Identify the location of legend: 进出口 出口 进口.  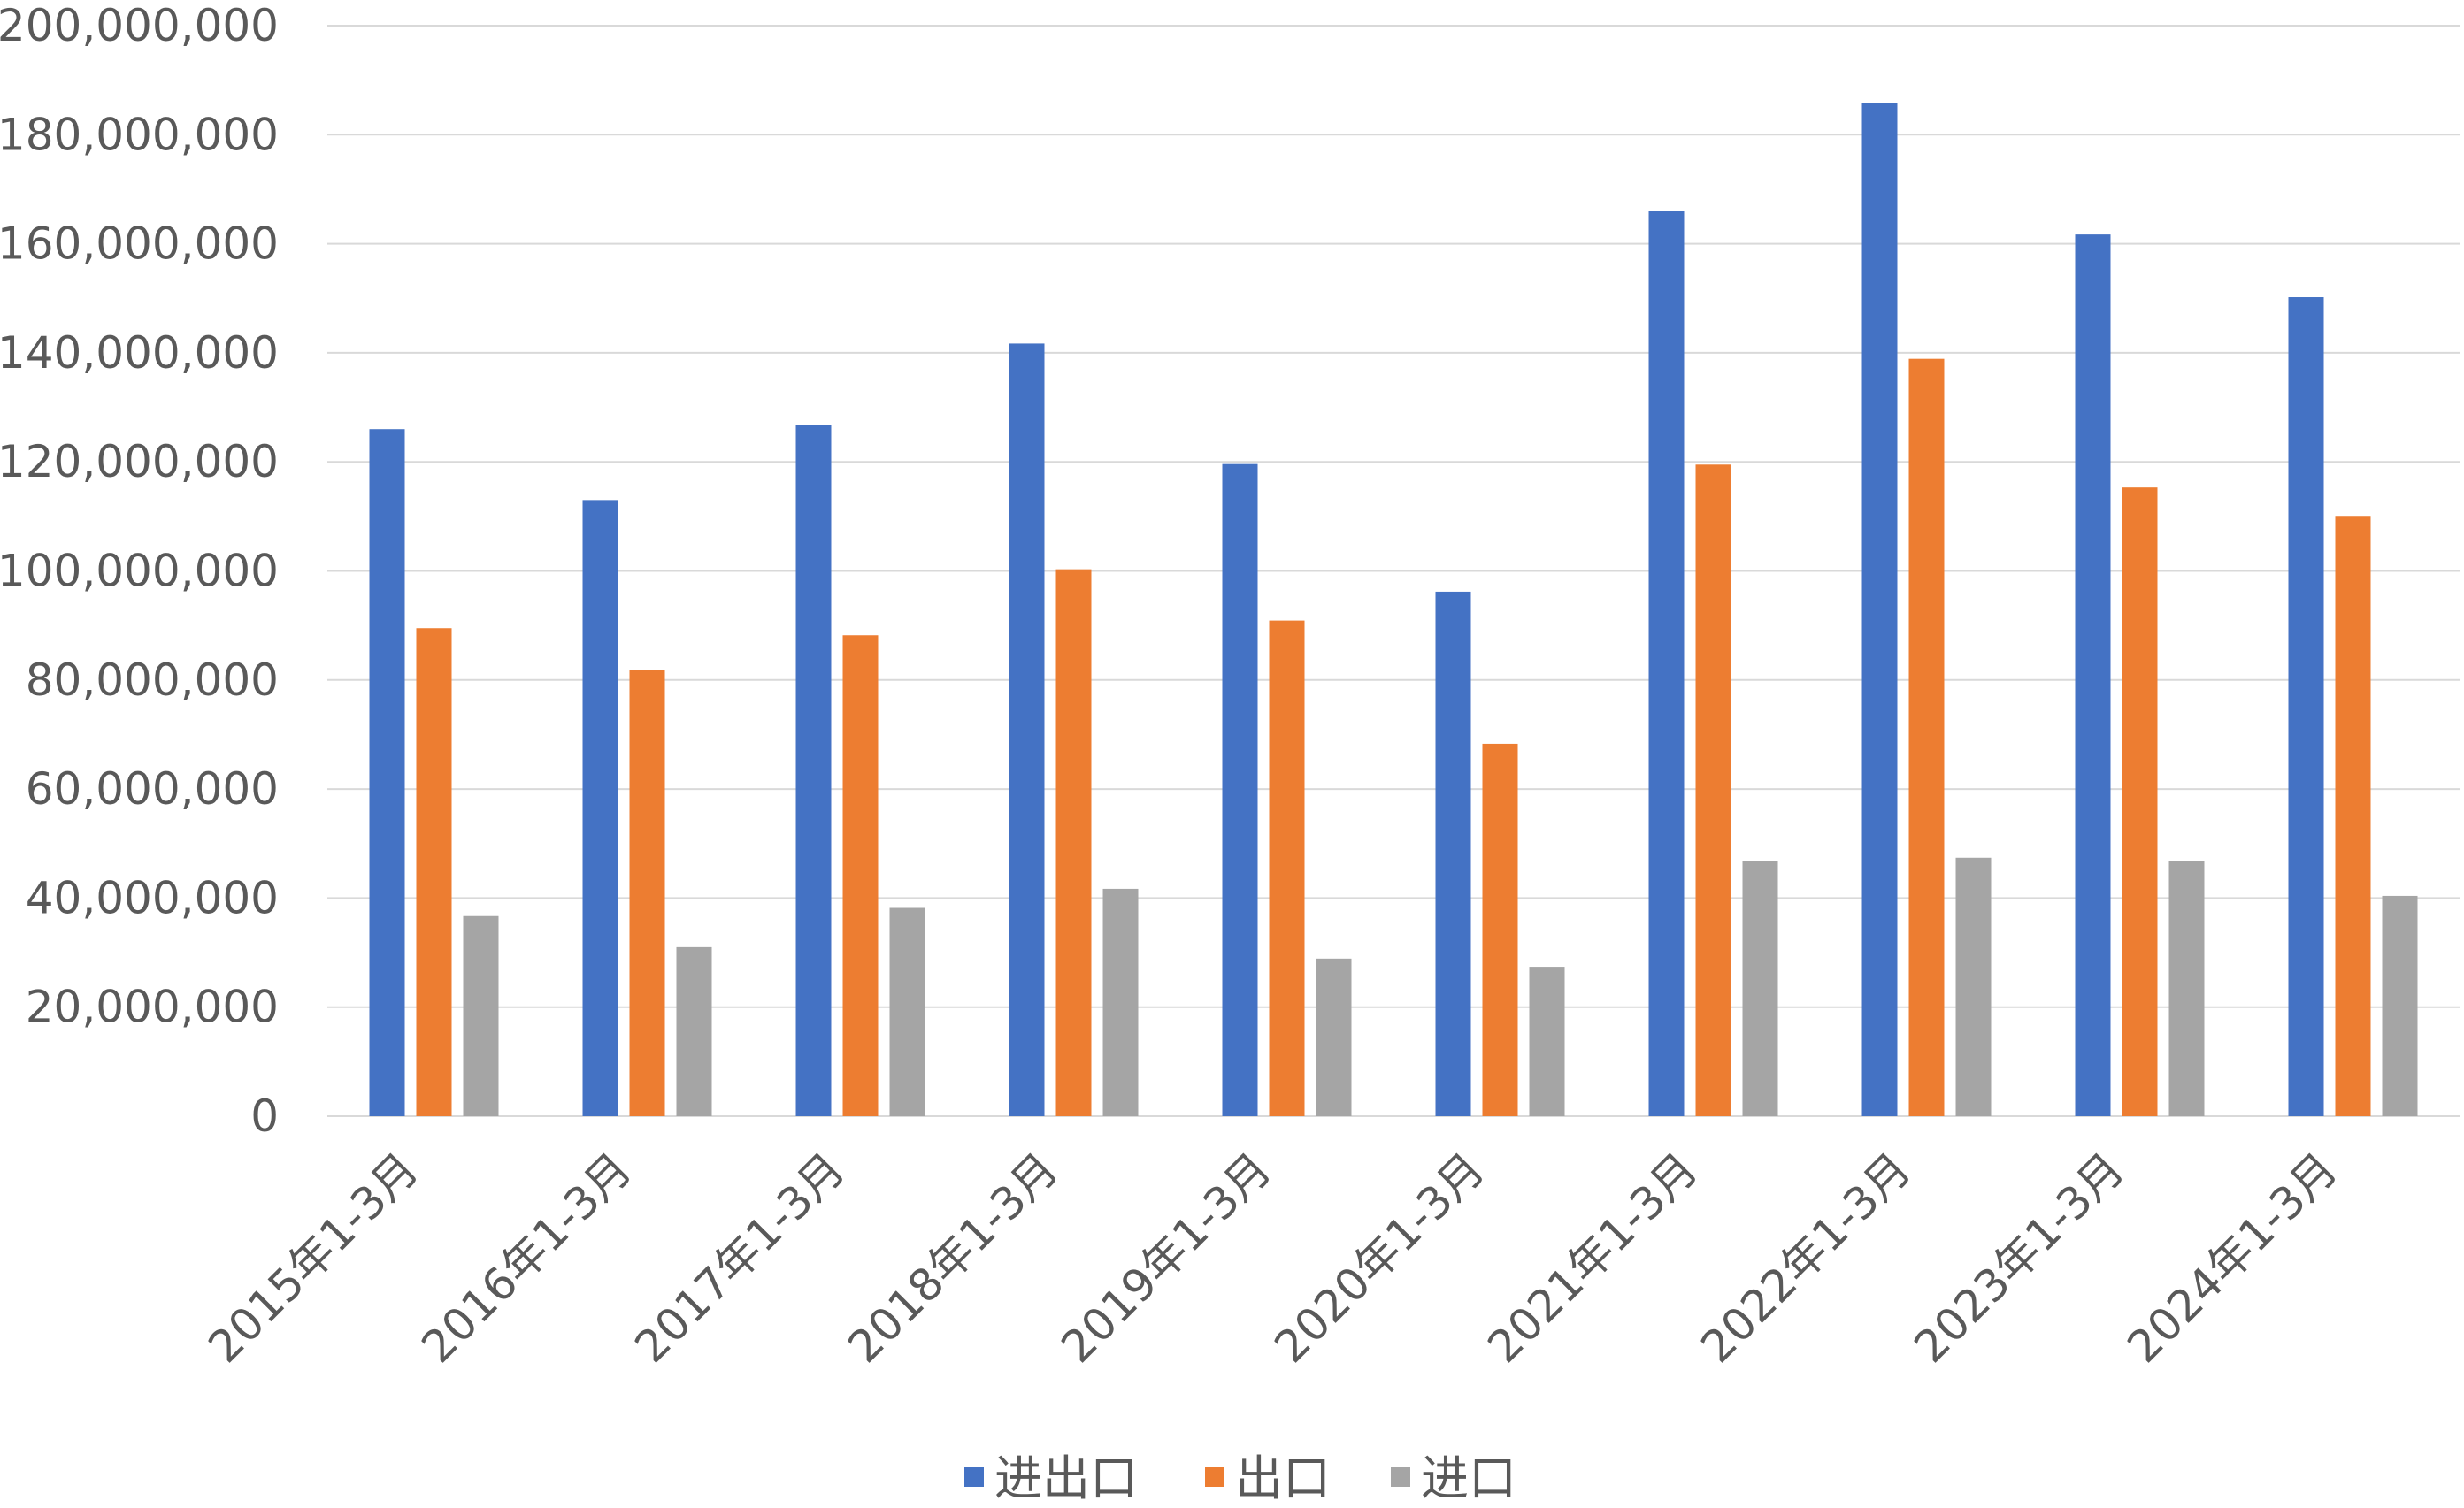
(1240, 1478).